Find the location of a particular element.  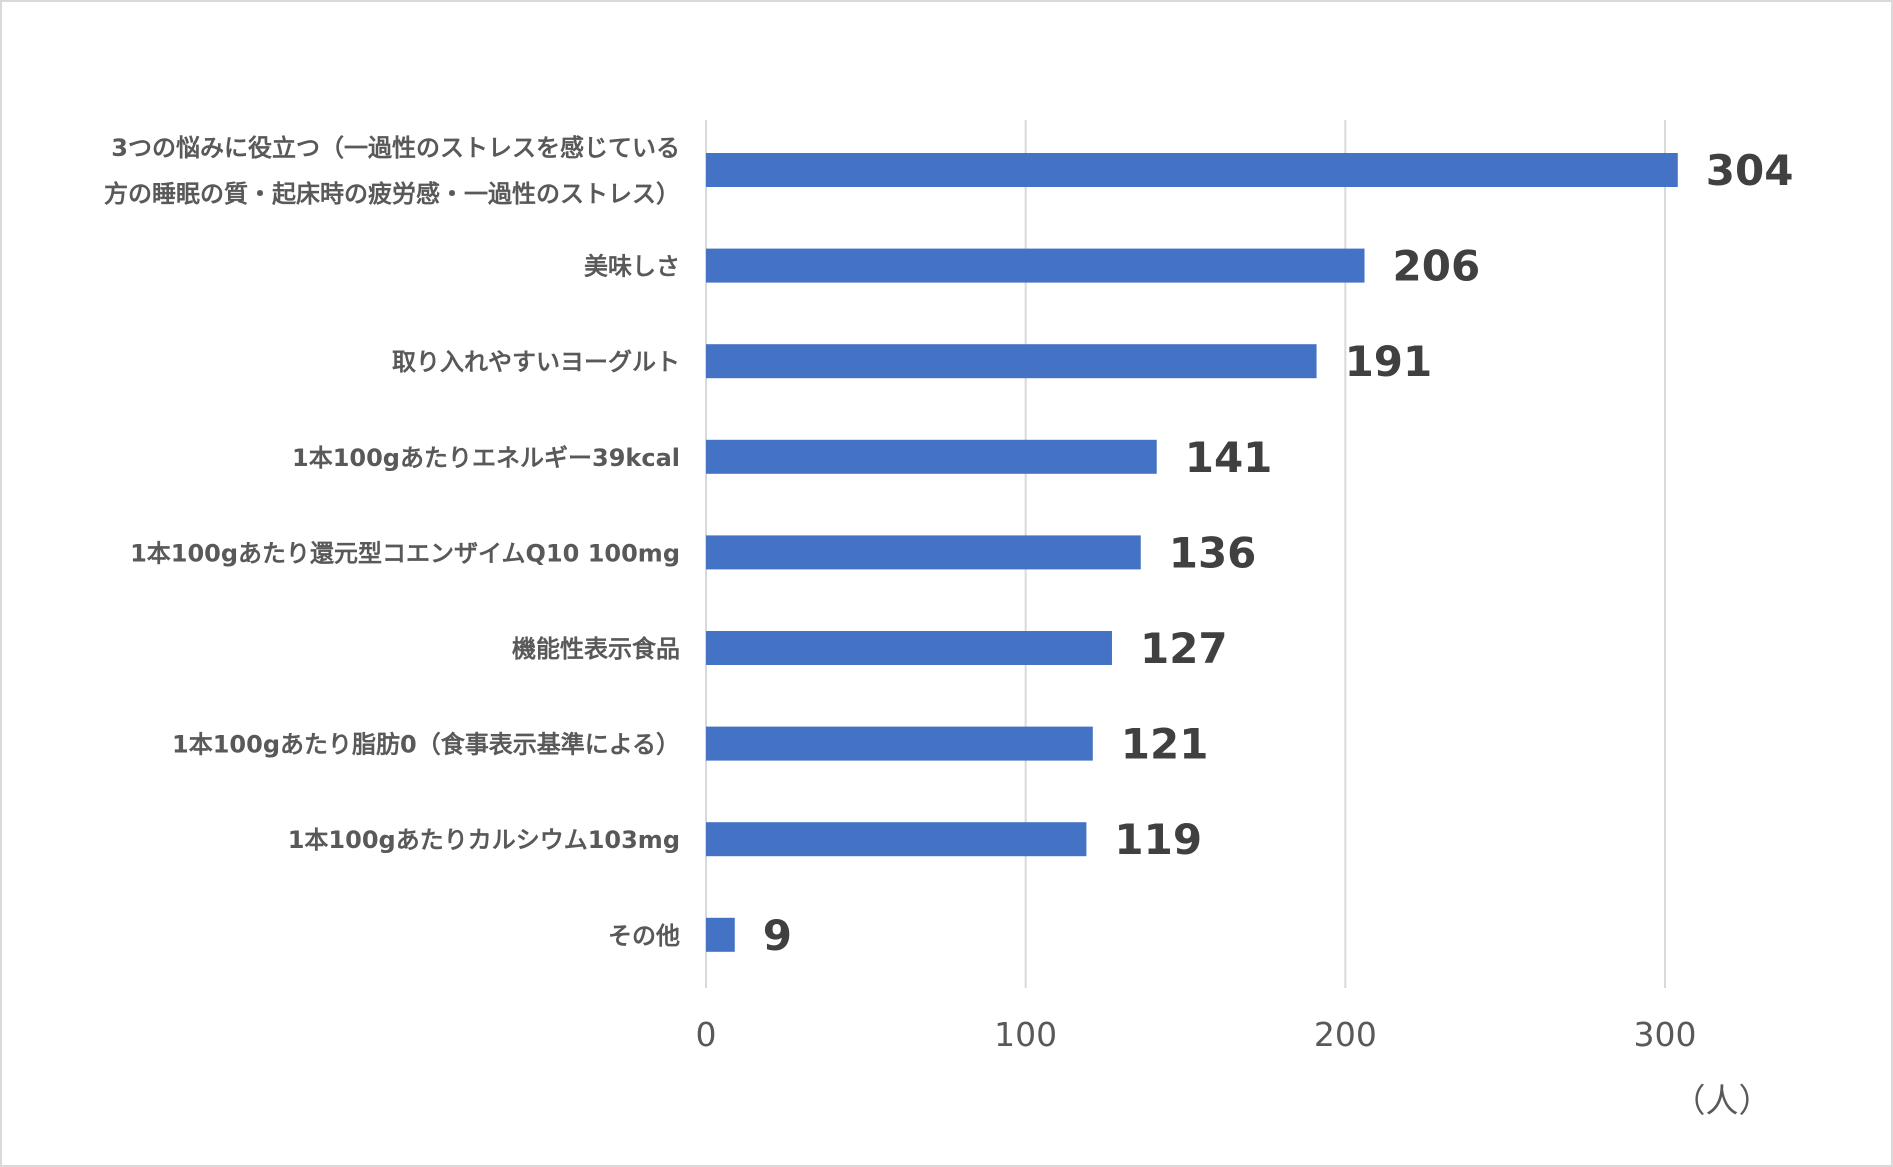

category-label: 取り入れやすいヨーグルト is located at coordinates (536, 362).